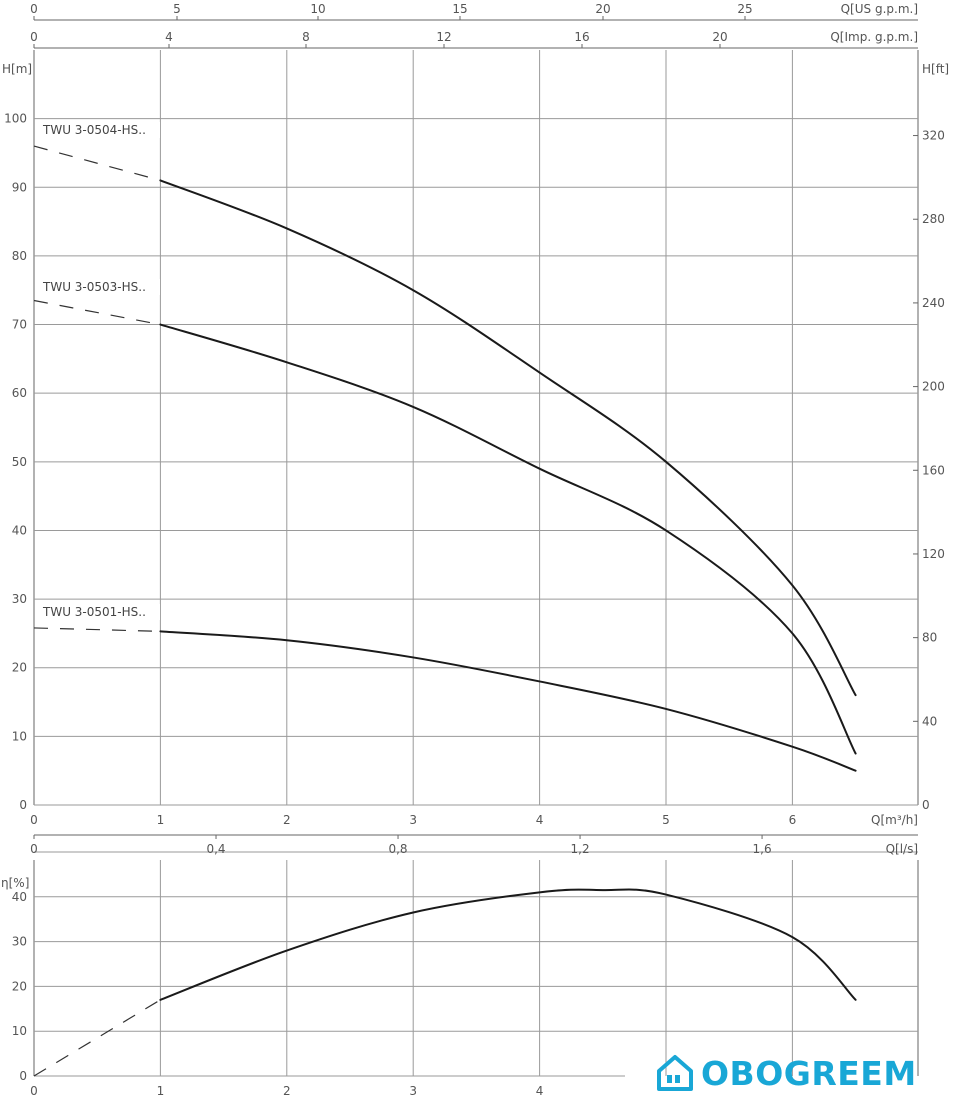 The height and width of the screenshot is (1100, 954). What do you see at coordinates (675, 1073) in the screenshot?
I see `house-icon` at bounding box center [675, 1073].